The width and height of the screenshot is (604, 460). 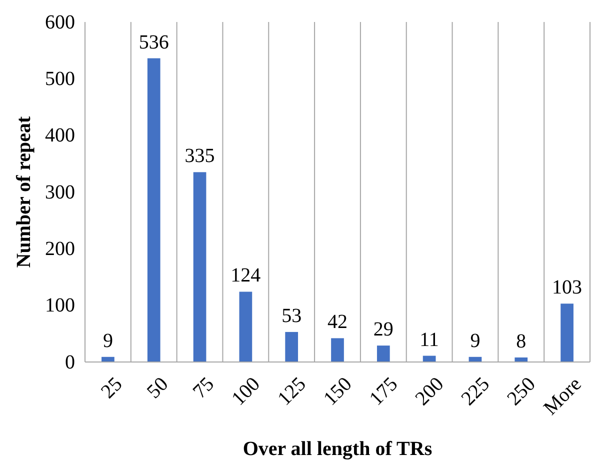 What do you see at coordinates (383, 329) in the screenshot?
I see `data-label: 29` at bounding box center [383, 329].